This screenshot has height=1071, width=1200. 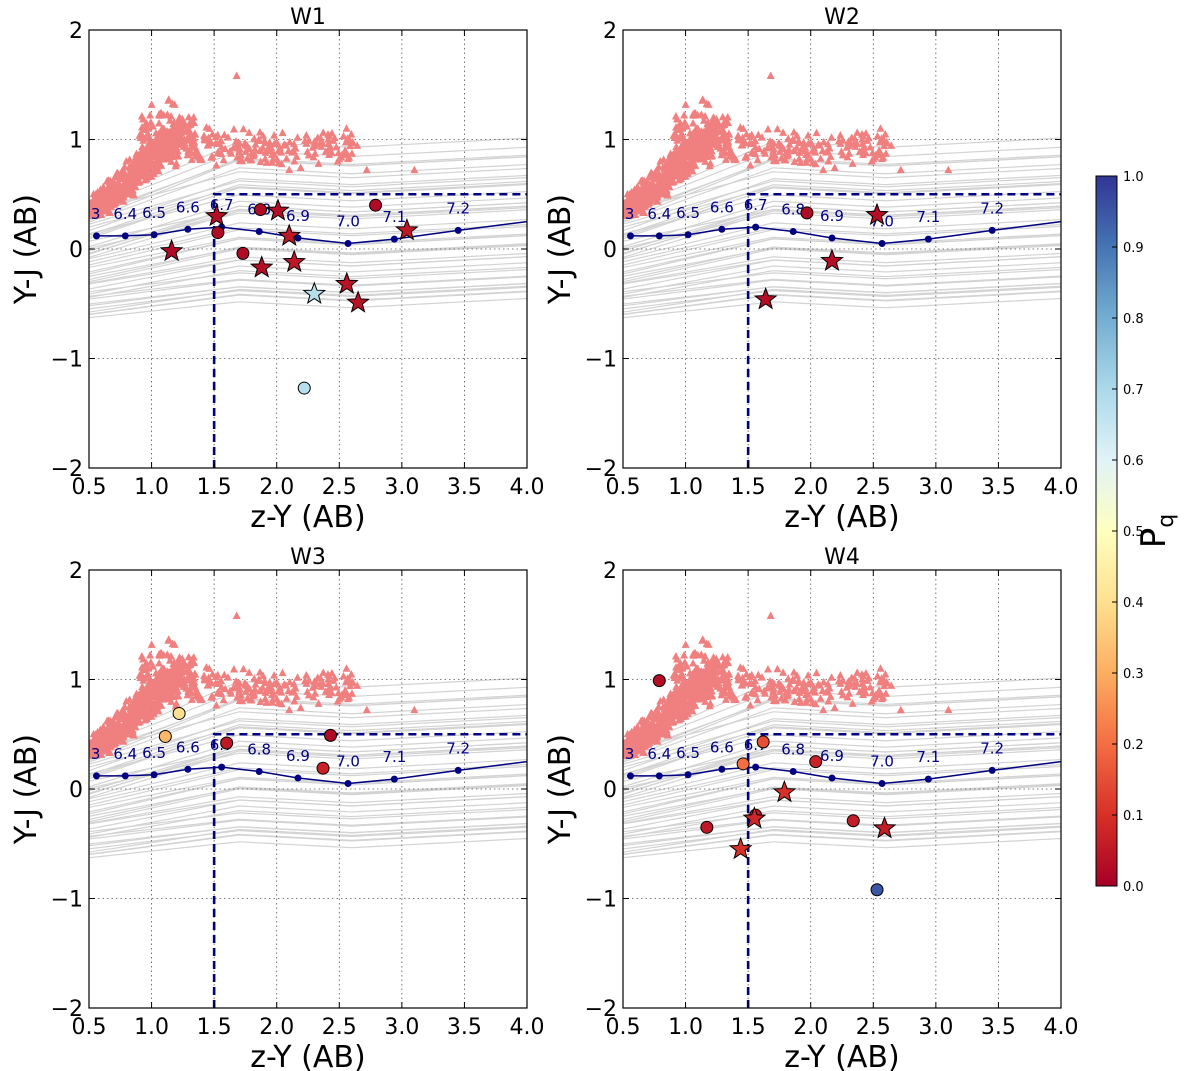 What do you see at coordinates (1133, 816) in the screenshot?
I see `colorbar-tick-label: 0.1` at bounding box center [1133, 816].